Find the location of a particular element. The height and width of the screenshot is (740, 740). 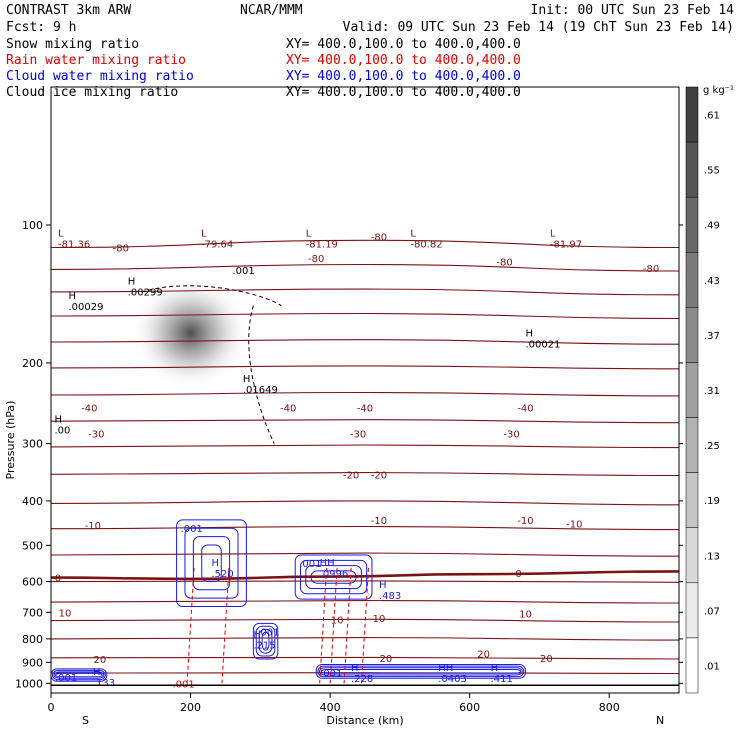

x-tick-label-4: 800 is located at coordinates (609, 707).